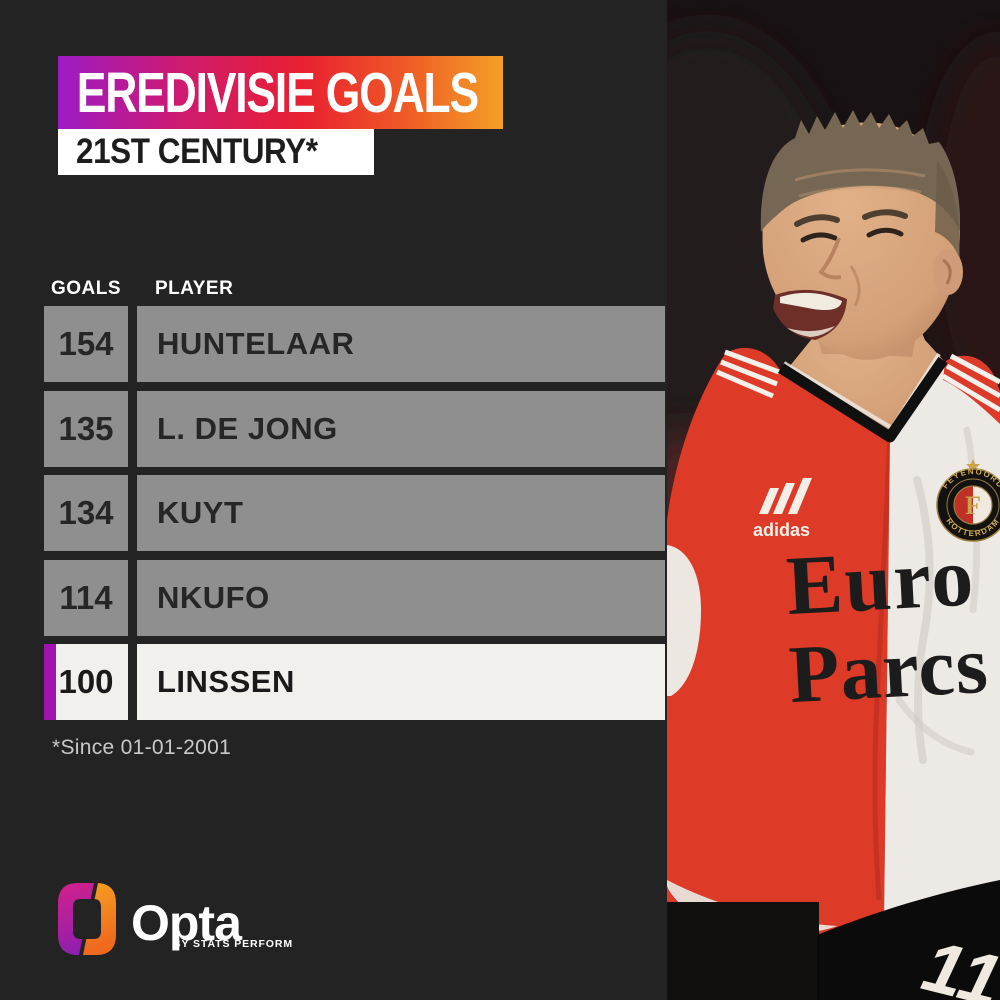 The width and height of the screenshot is (1000, 1000). I want to click on goals-cell: 134, so click(86, 513).